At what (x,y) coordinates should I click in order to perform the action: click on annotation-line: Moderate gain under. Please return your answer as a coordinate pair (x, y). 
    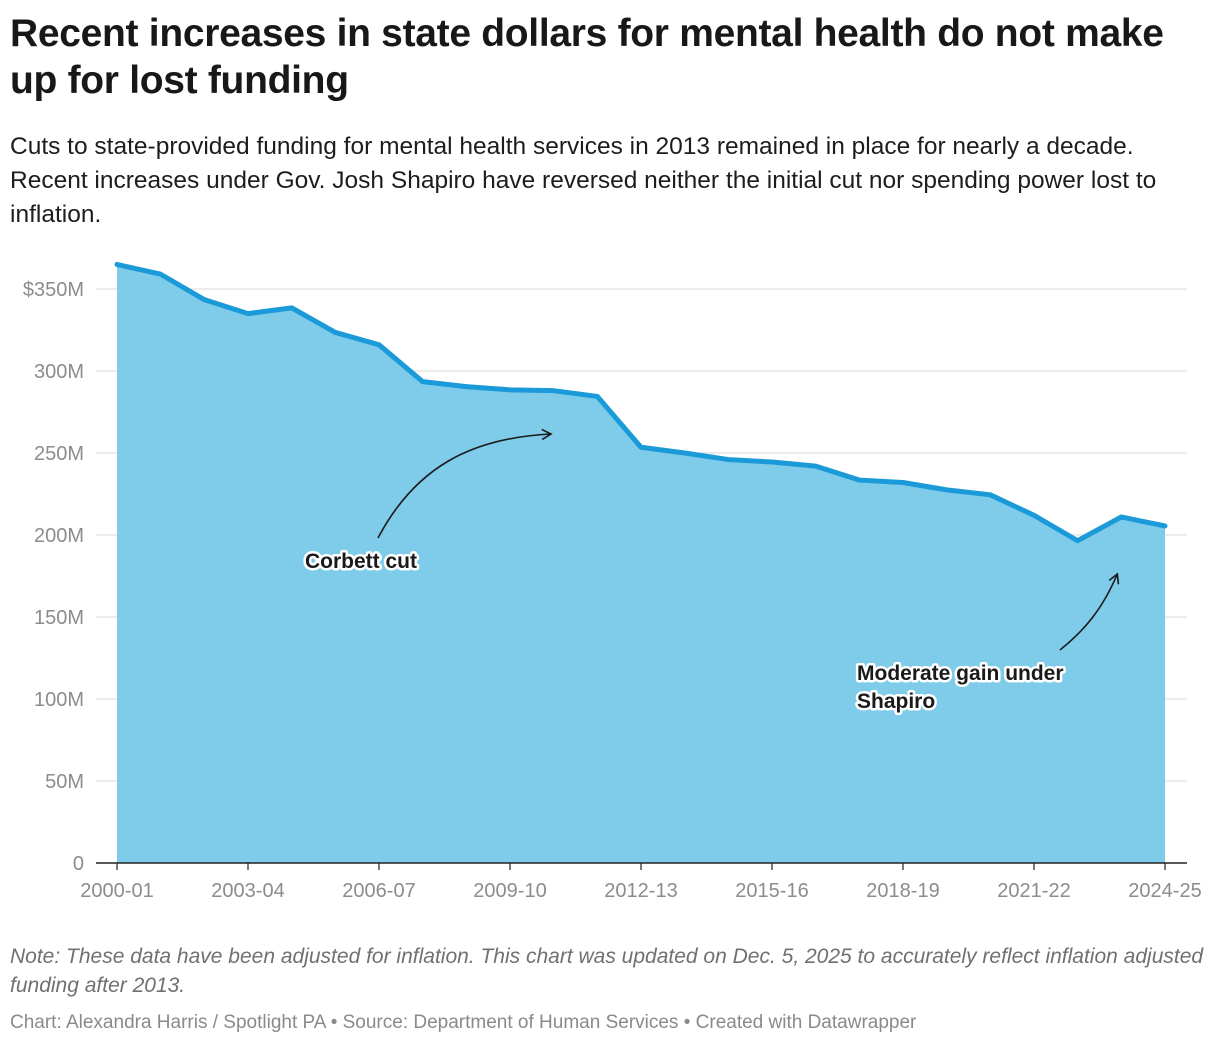
    Looking at the image, I should click on (960, 673).